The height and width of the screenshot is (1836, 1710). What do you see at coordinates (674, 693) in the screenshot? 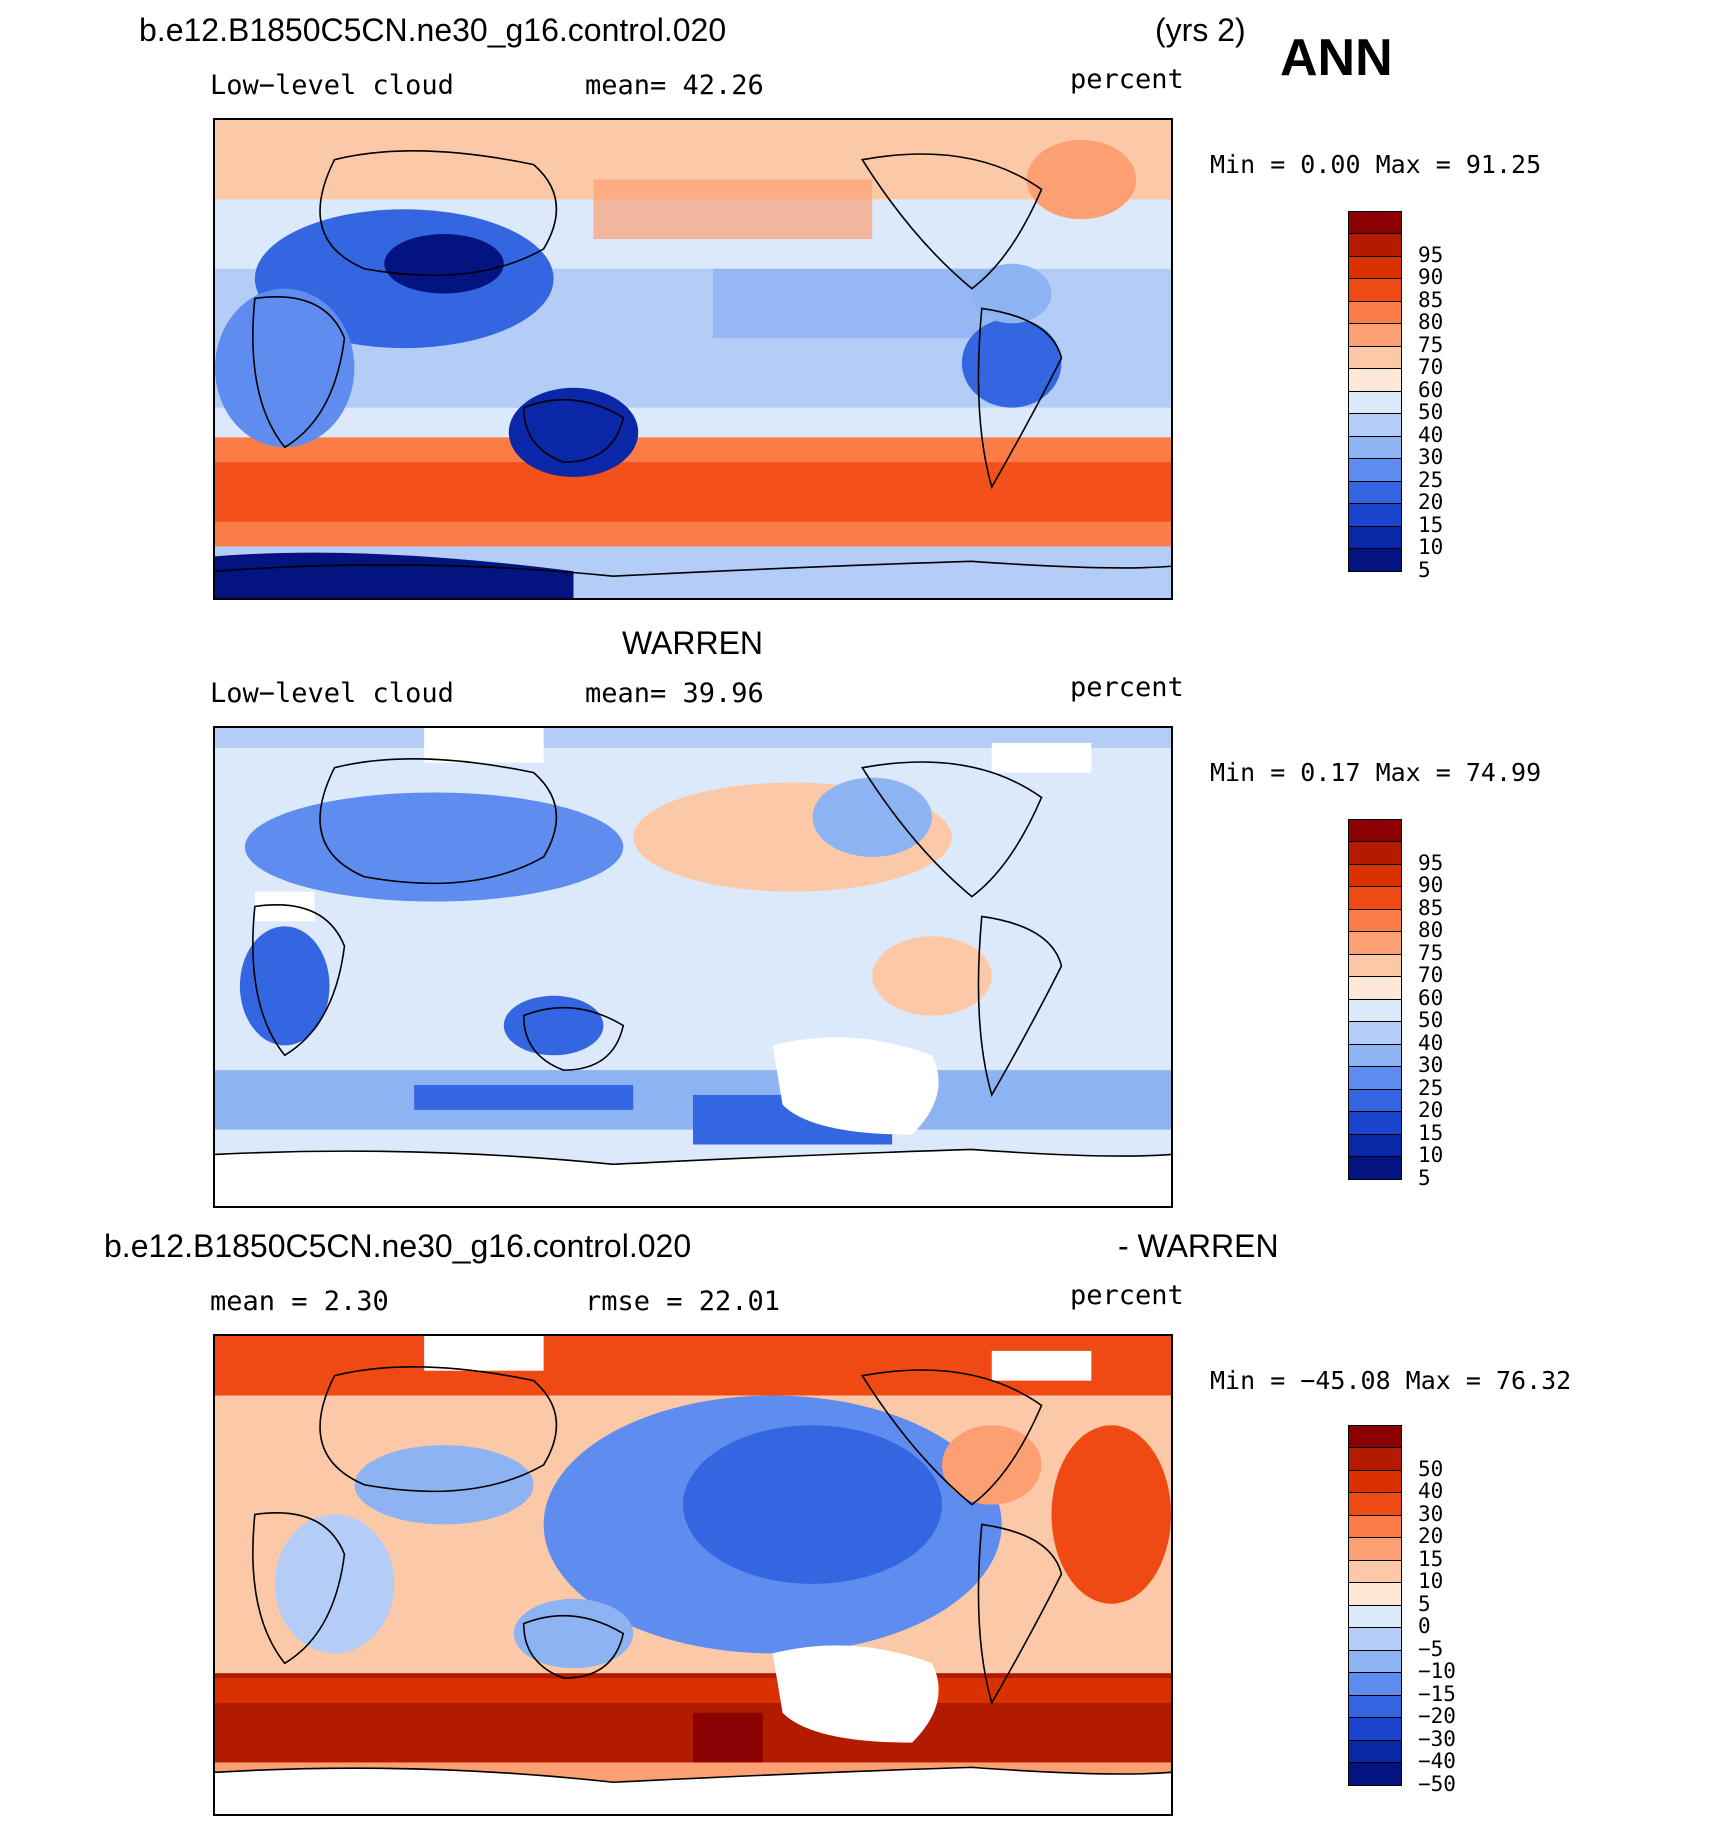
I see `panel2-mean-label: mean= 39.96` at bounding box center [674, 693].